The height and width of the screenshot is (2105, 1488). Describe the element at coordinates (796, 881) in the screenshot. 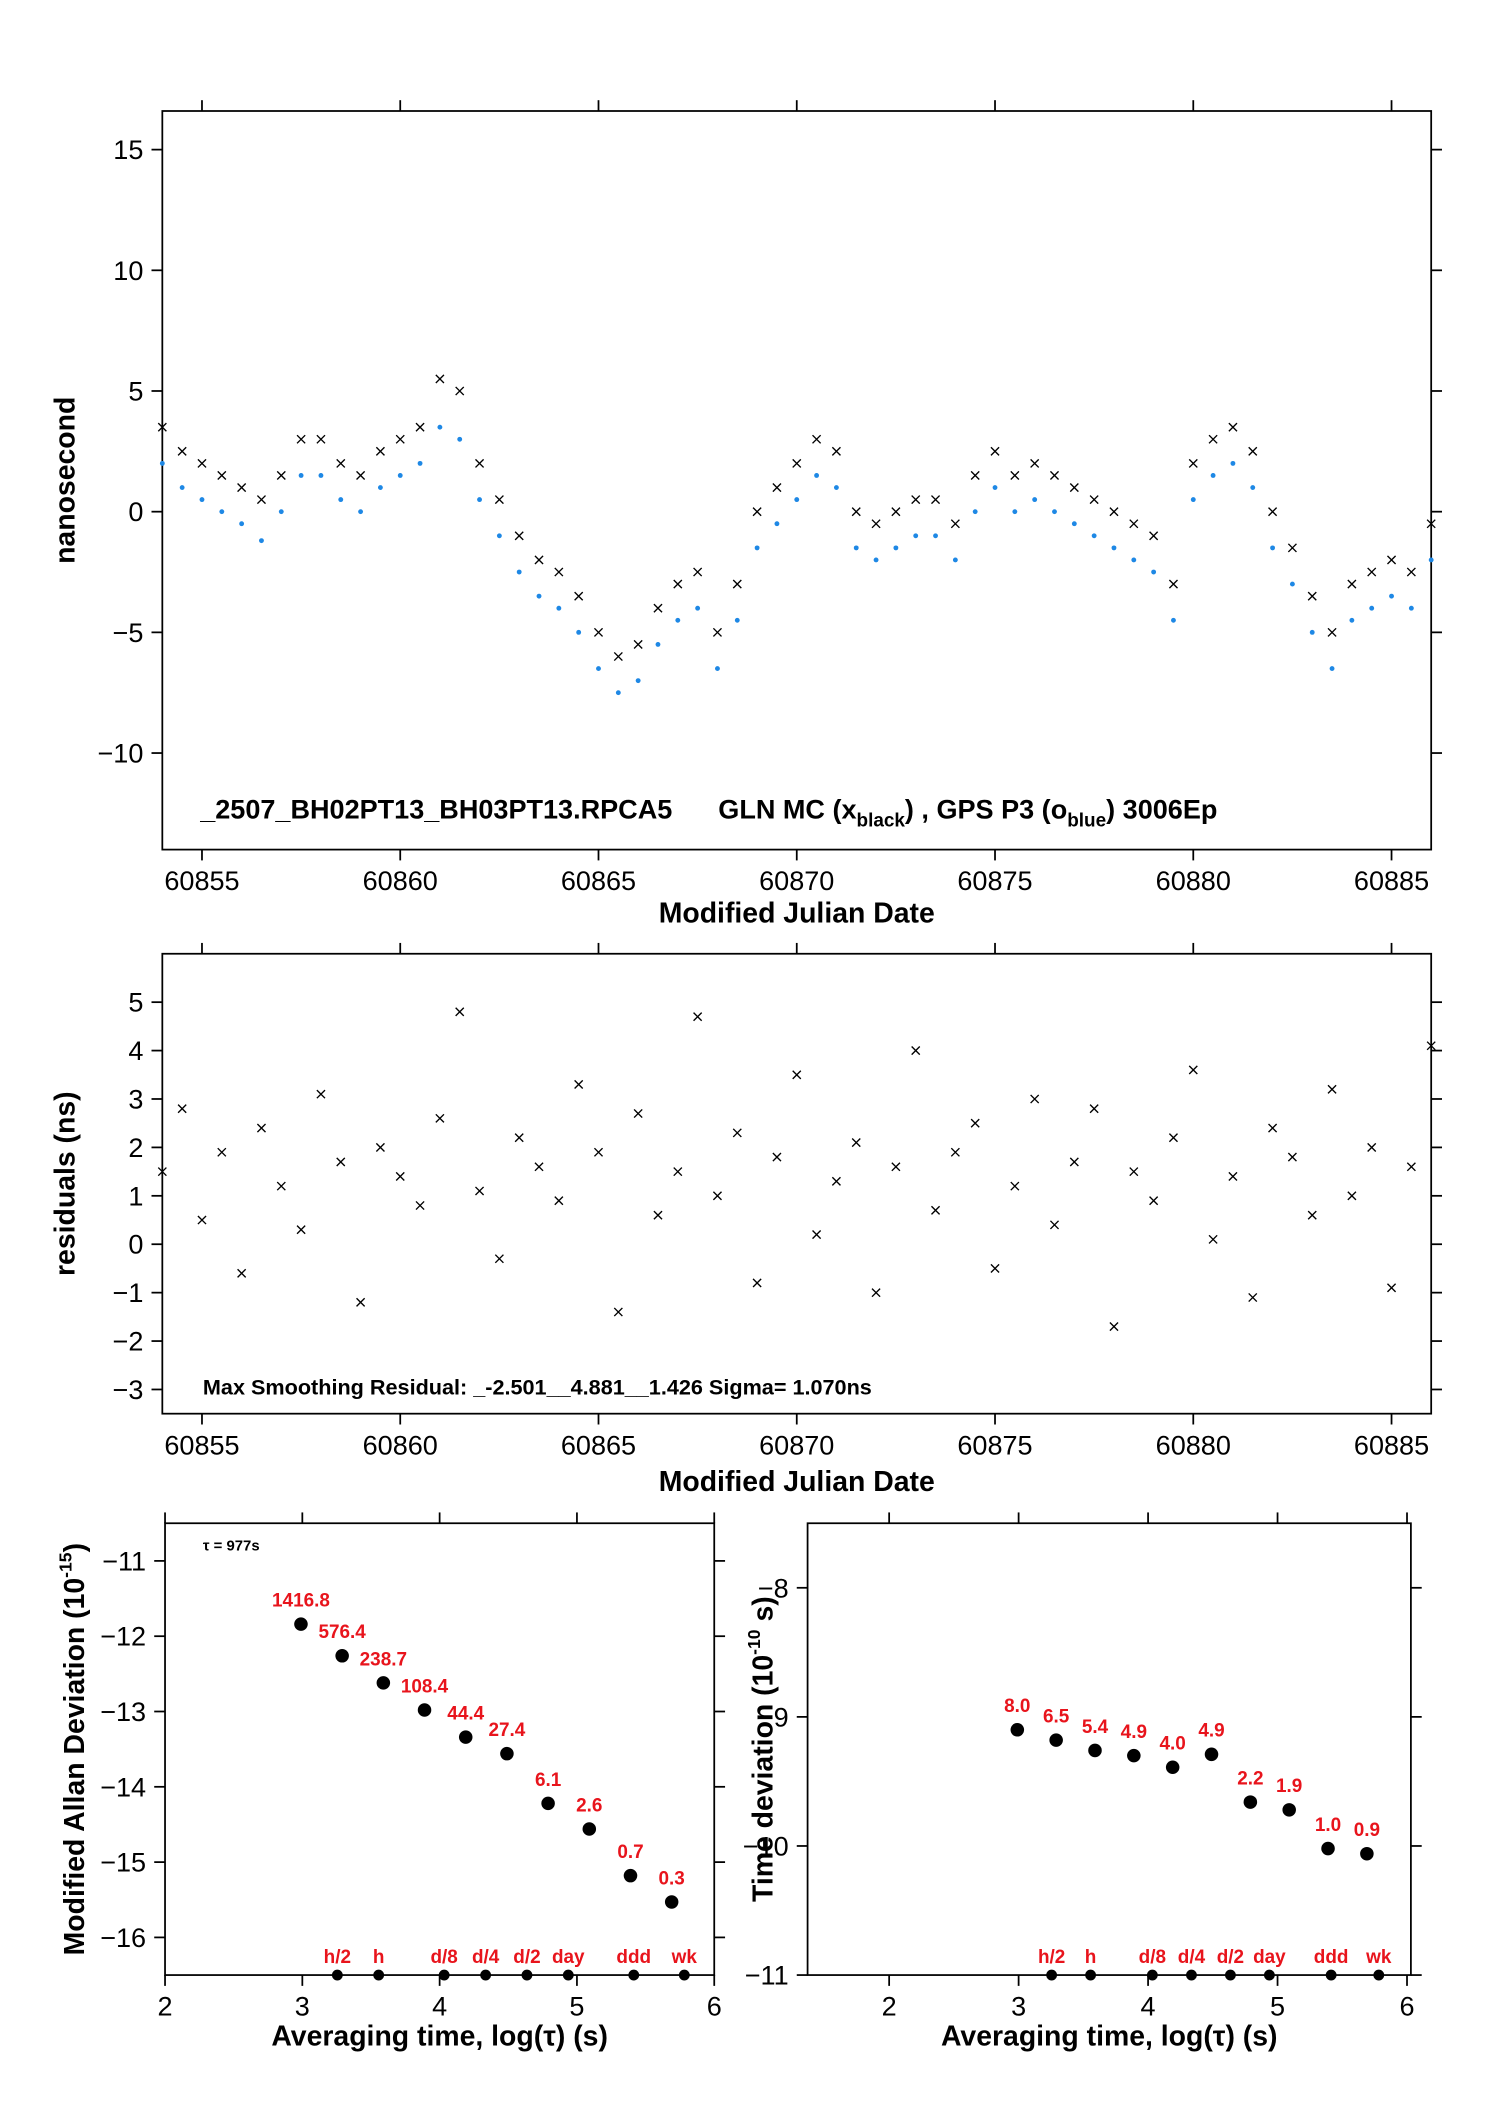

I see `x-tick-label: 60870` at that location.